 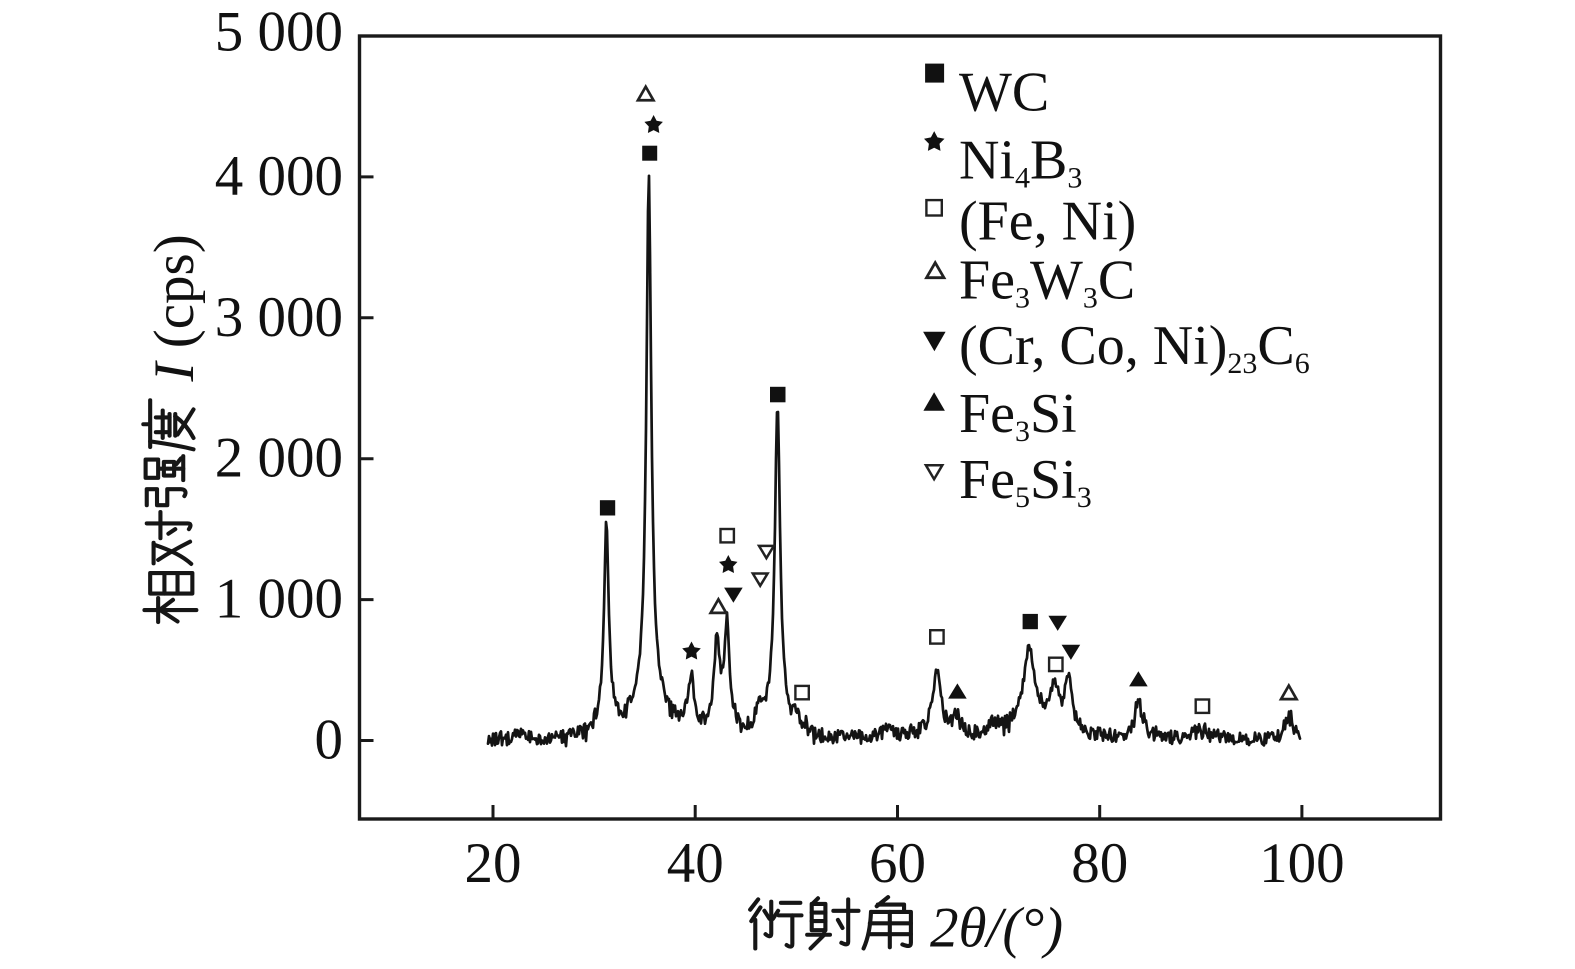 I want to click on svg-text: 0, so click(x=329, y=740).